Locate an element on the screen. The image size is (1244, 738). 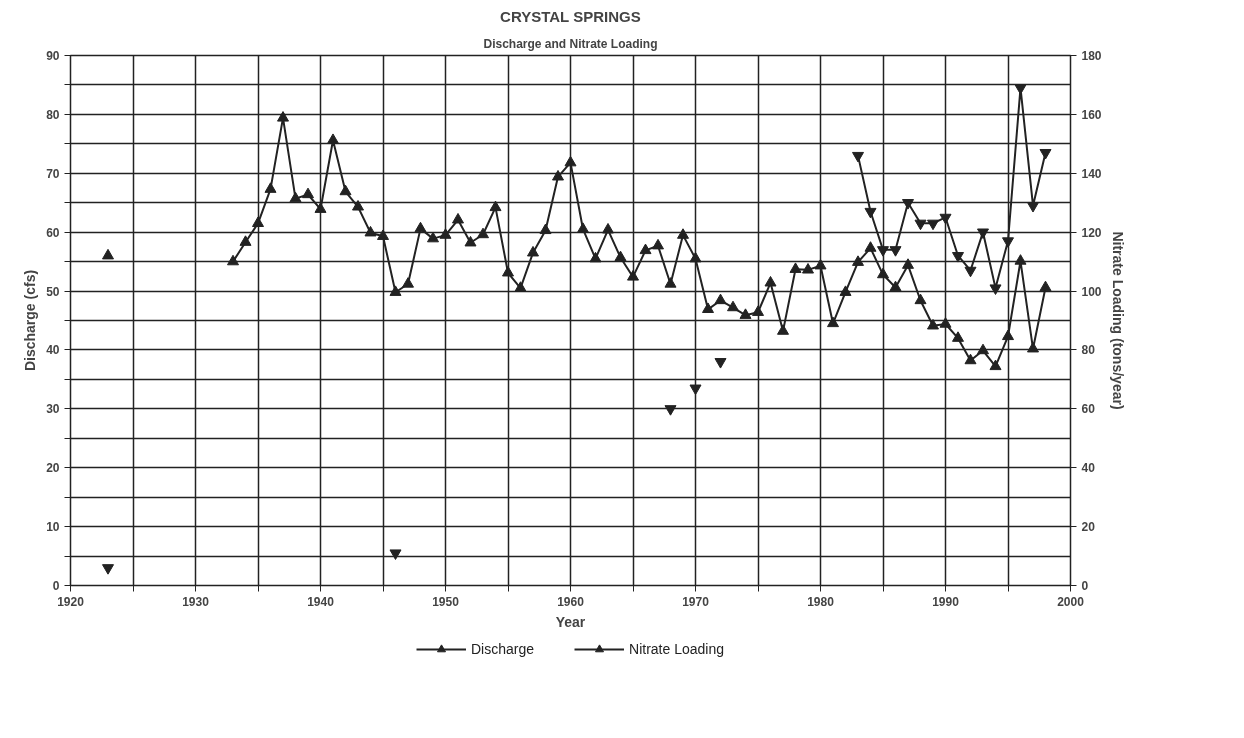
y-tick-label: 80 is located at coordinates (53, 114).